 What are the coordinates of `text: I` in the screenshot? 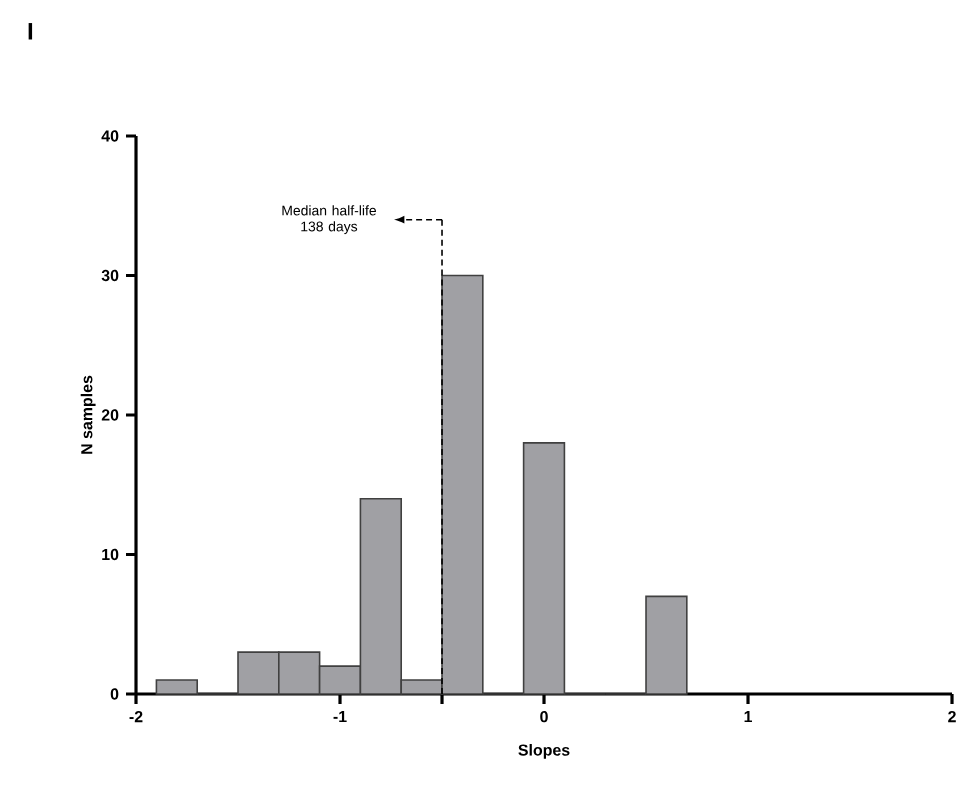 It's located at (30, 31).